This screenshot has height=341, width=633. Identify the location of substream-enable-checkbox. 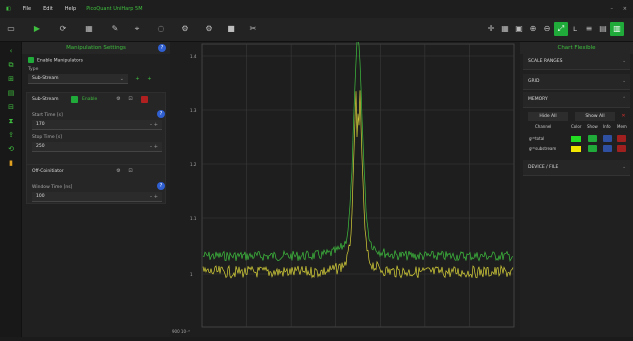
(74, 99).